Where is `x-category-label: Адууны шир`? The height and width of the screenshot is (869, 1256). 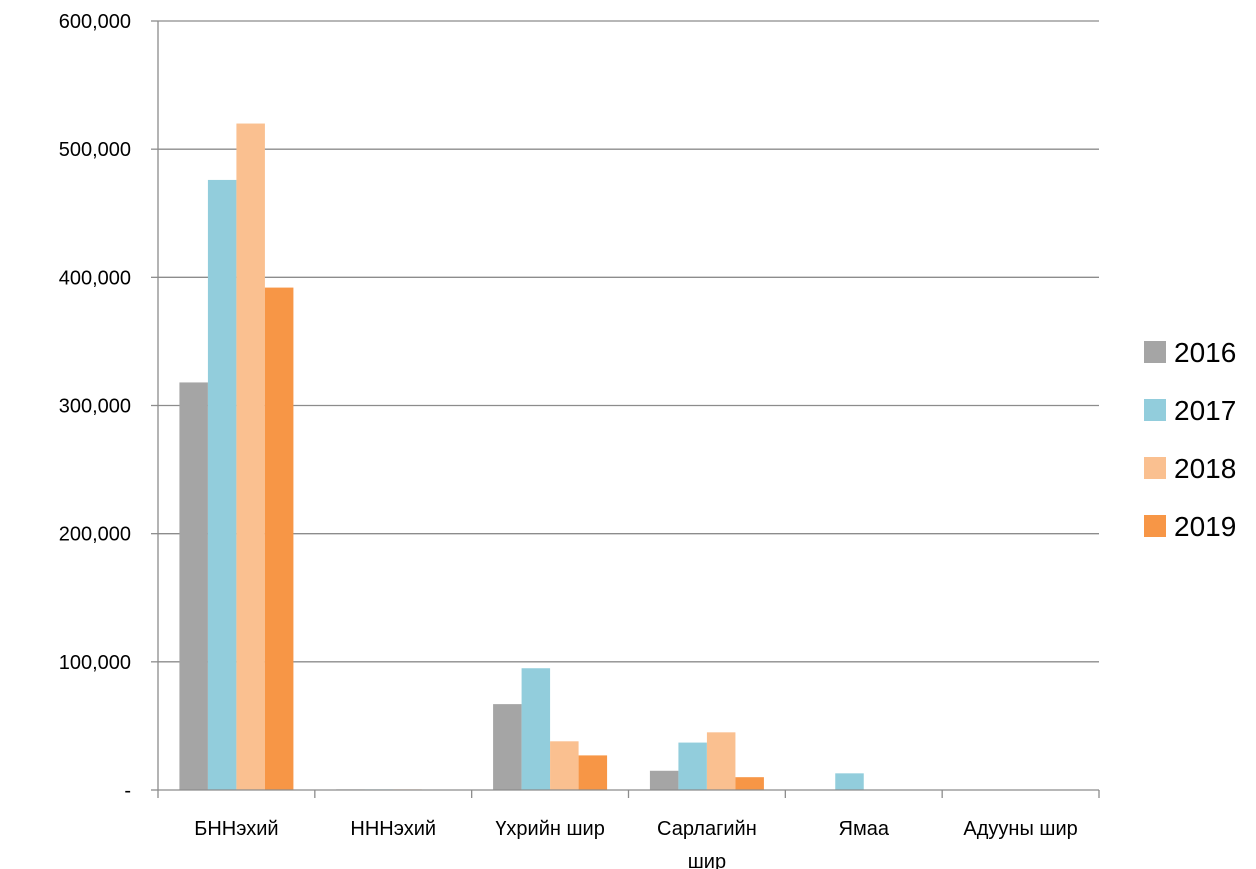 x-category-label: Адууны шир is located at coordinates (1020, 829).